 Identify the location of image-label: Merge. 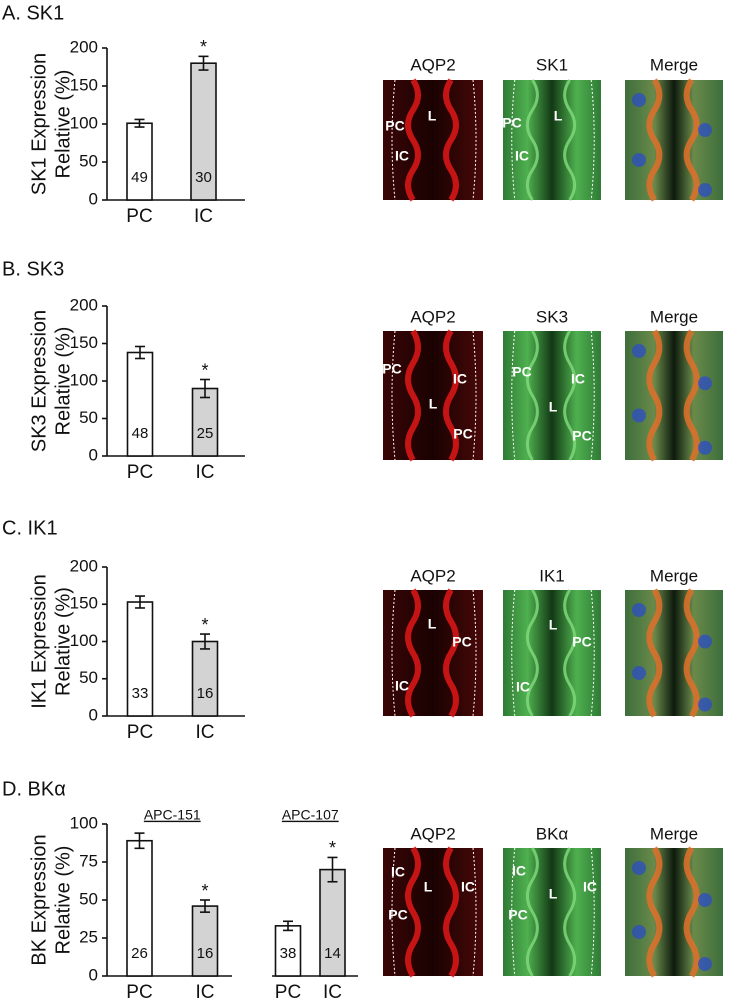
(674, 575).